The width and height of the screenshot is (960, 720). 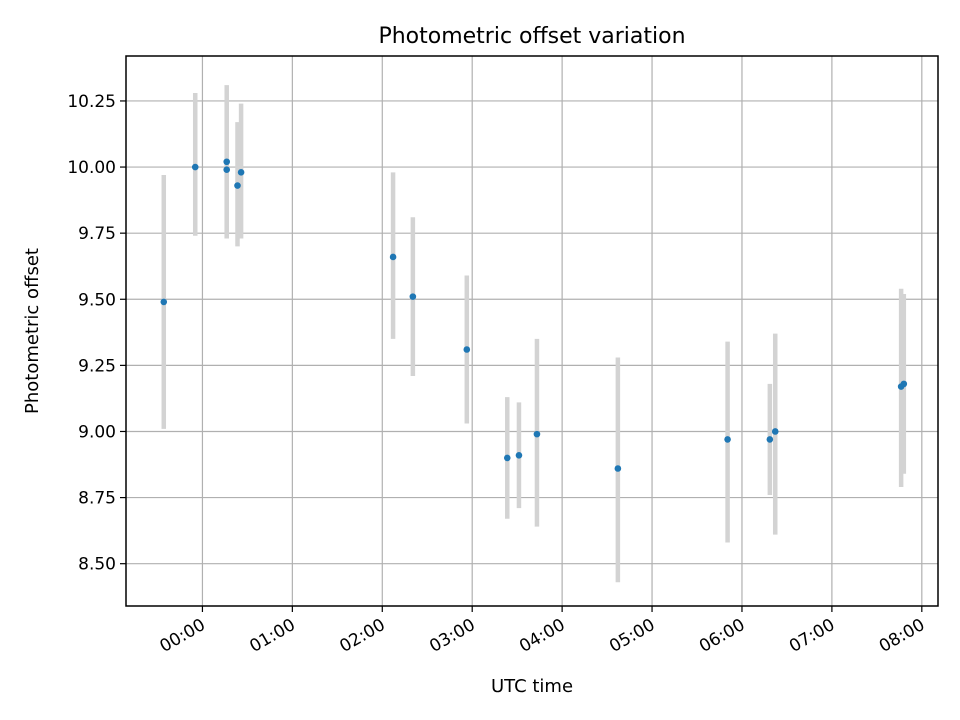 What do you see at coordinates (91, 102) in the screenshot?
I see `y-tick-label: 10.25` at bounding box center [91, 102].